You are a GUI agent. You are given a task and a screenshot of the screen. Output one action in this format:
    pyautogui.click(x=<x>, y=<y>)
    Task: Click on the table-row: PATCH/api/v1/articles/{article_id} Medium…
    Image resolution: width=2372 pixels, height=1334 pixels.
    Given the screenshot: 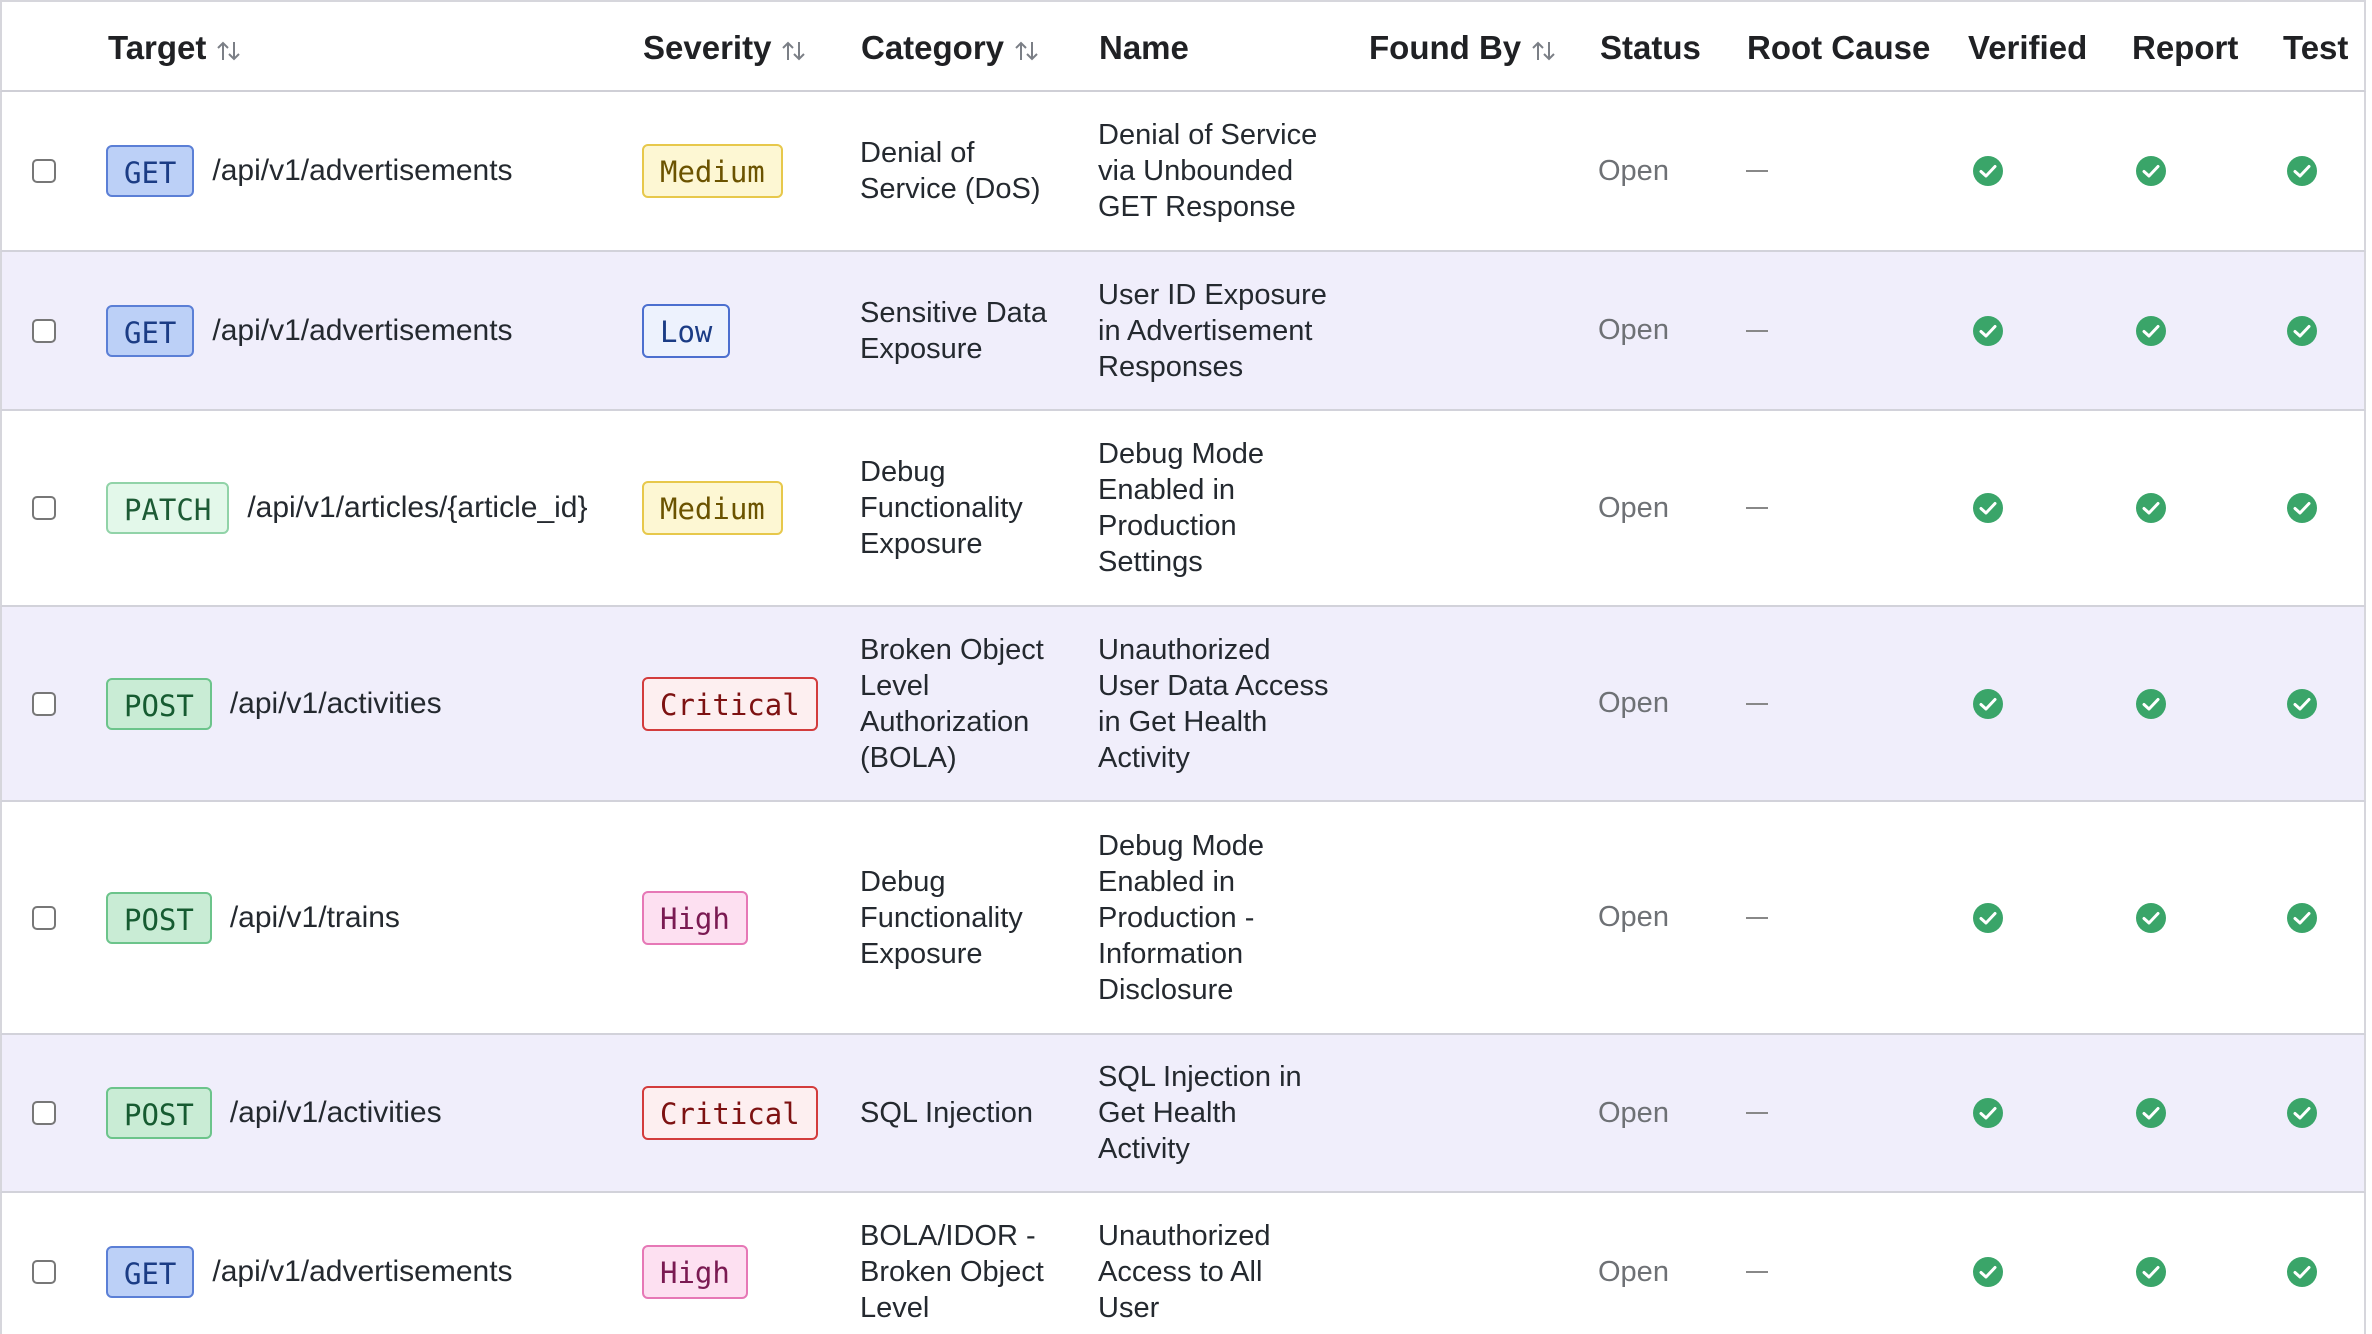 What is the action you would take?
    pyautogui.click(x=1183, y=509)
    